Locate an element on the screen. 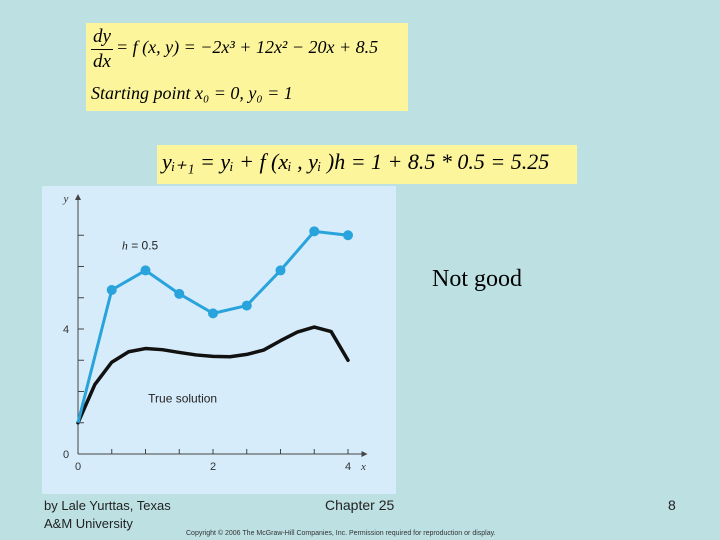 This screenshot has width=720, height=540. x-tick-label: 4 is located at coordinates (348, 467).